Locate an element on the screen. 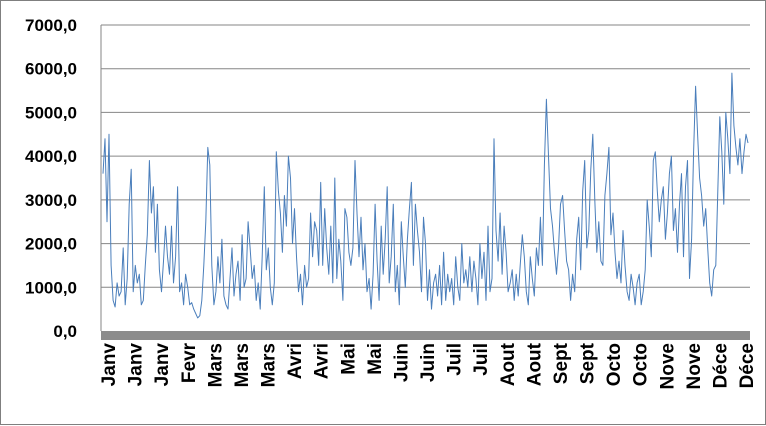  y-tick-label: 7000,0 is located at coordinates (51, 25).